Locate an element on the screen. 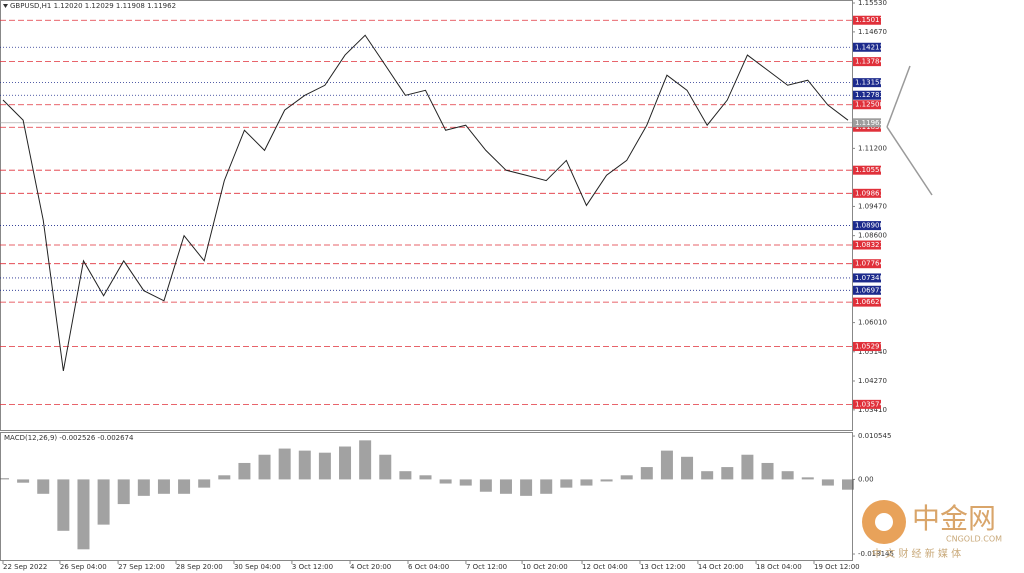 The image size is (1024, 573). level-label: 1.13158 is located at coordinates (869, 83).